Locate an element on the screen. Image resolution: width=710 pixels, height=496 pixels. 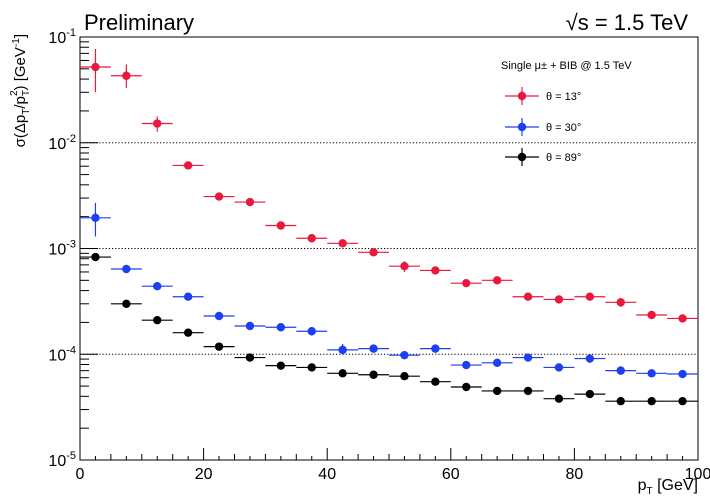
legend-label: θ = 13° is located at coordinates (563, 97).